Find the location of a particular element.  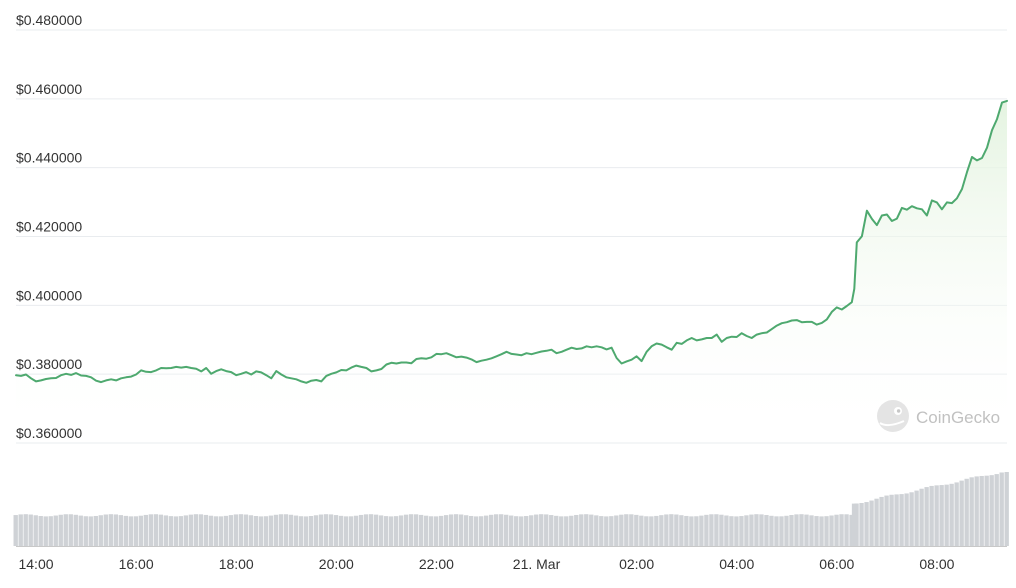

x-tick-label: 06:00 is located at coordinates (836, 564).